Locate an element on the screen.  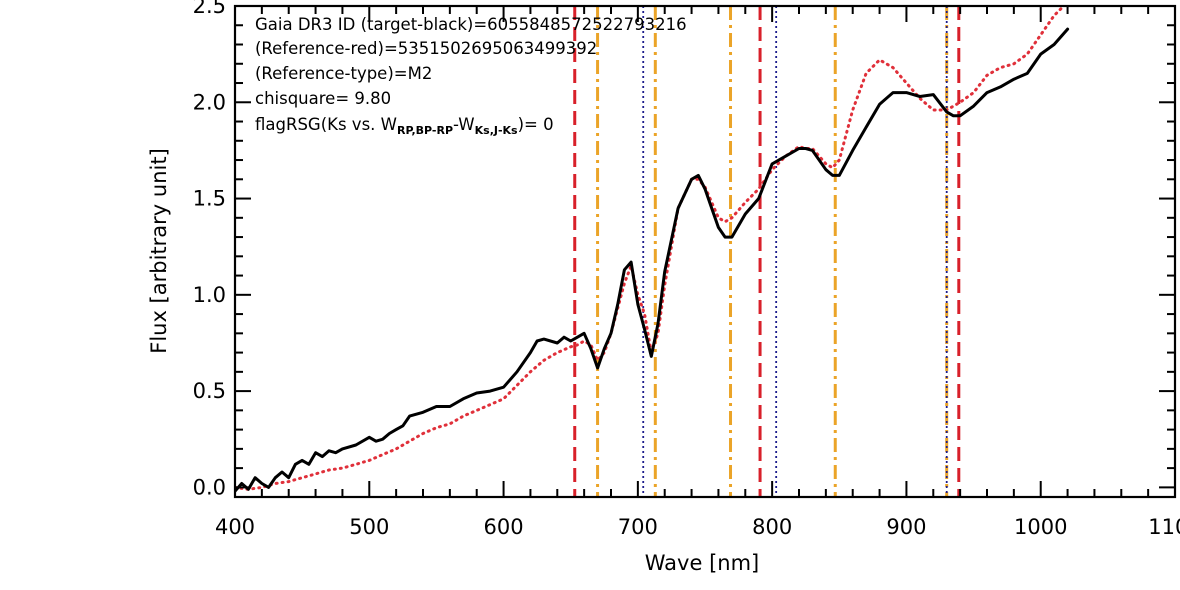
annotation-reference-red: (Reference-red)=5351502695063499392 is located at coordinates (426, 48).